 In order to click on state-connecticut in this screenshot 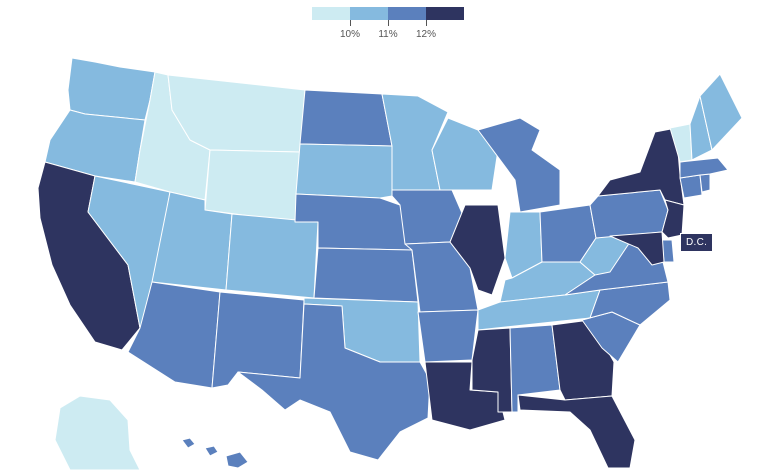, I will do `click(691, 186)`.